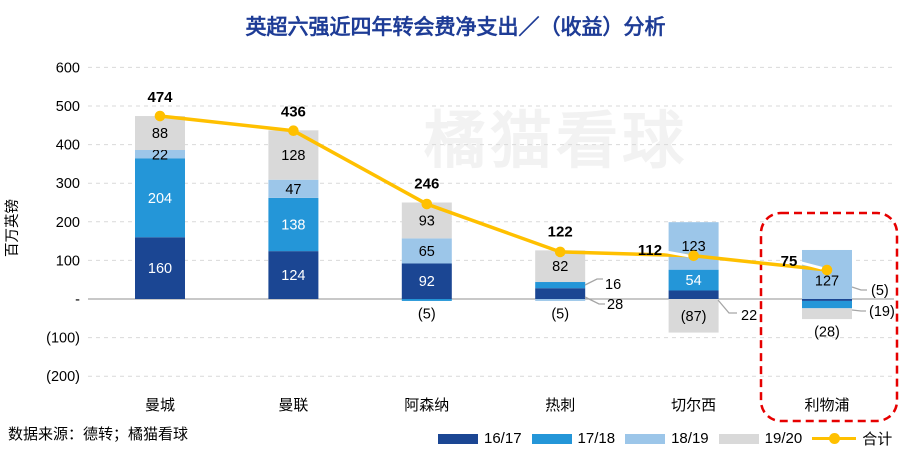 The height and width of the screenshot is (451, 911). I want to click on legend-line-icon, so click(834, 438).